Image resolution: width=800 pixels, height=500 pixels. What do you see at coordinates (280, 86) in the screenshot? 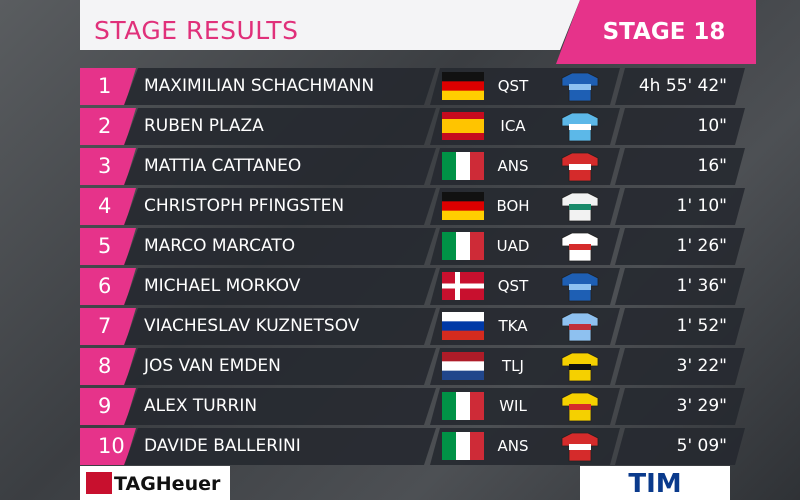
I see `rider-name: MAXIMILIAN SCHACHMANN` at bounding box center [280, 86].